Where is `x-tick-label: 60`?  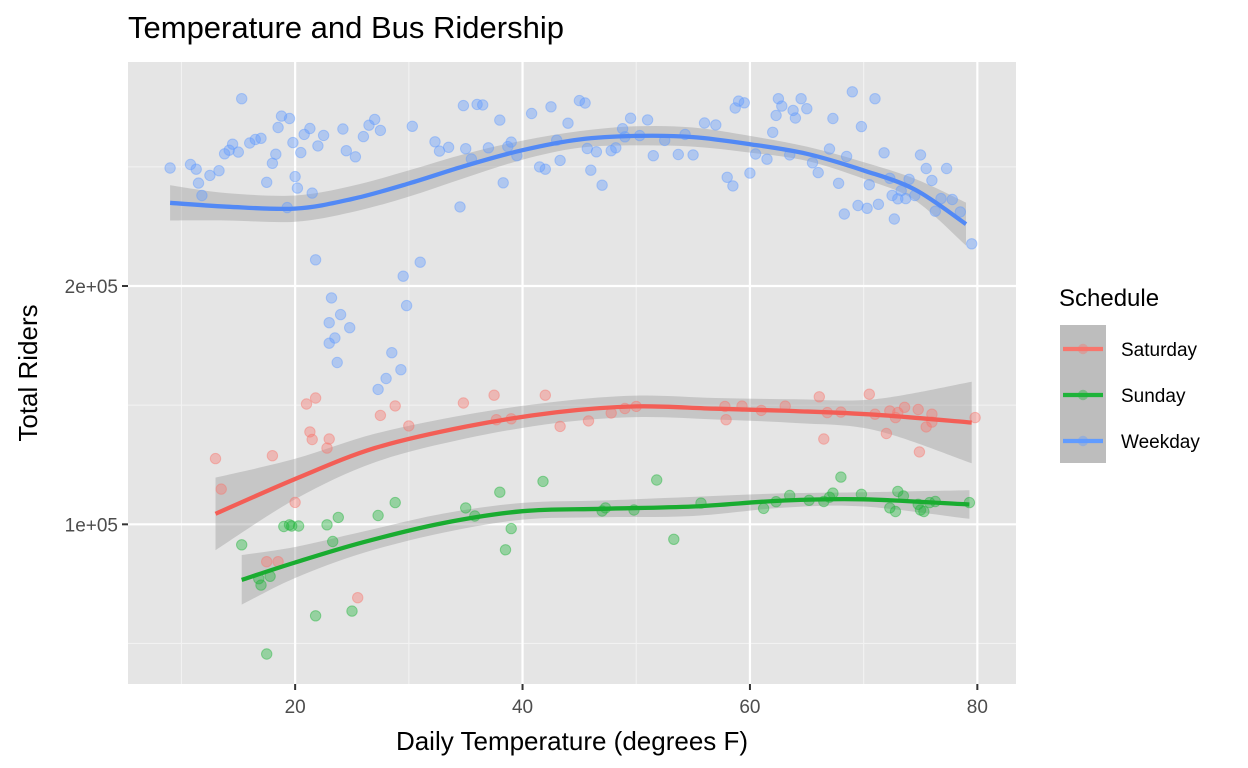 x-tick-label: 60 is located at coordinates (749, 707).